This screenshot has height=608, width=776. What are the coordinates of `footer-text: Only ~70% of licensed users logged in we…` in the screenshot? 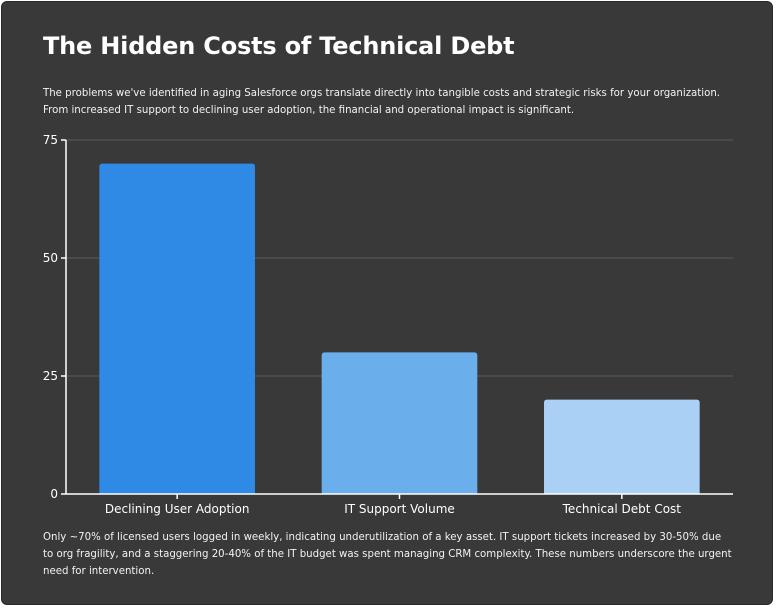 It's located at (387, 554).